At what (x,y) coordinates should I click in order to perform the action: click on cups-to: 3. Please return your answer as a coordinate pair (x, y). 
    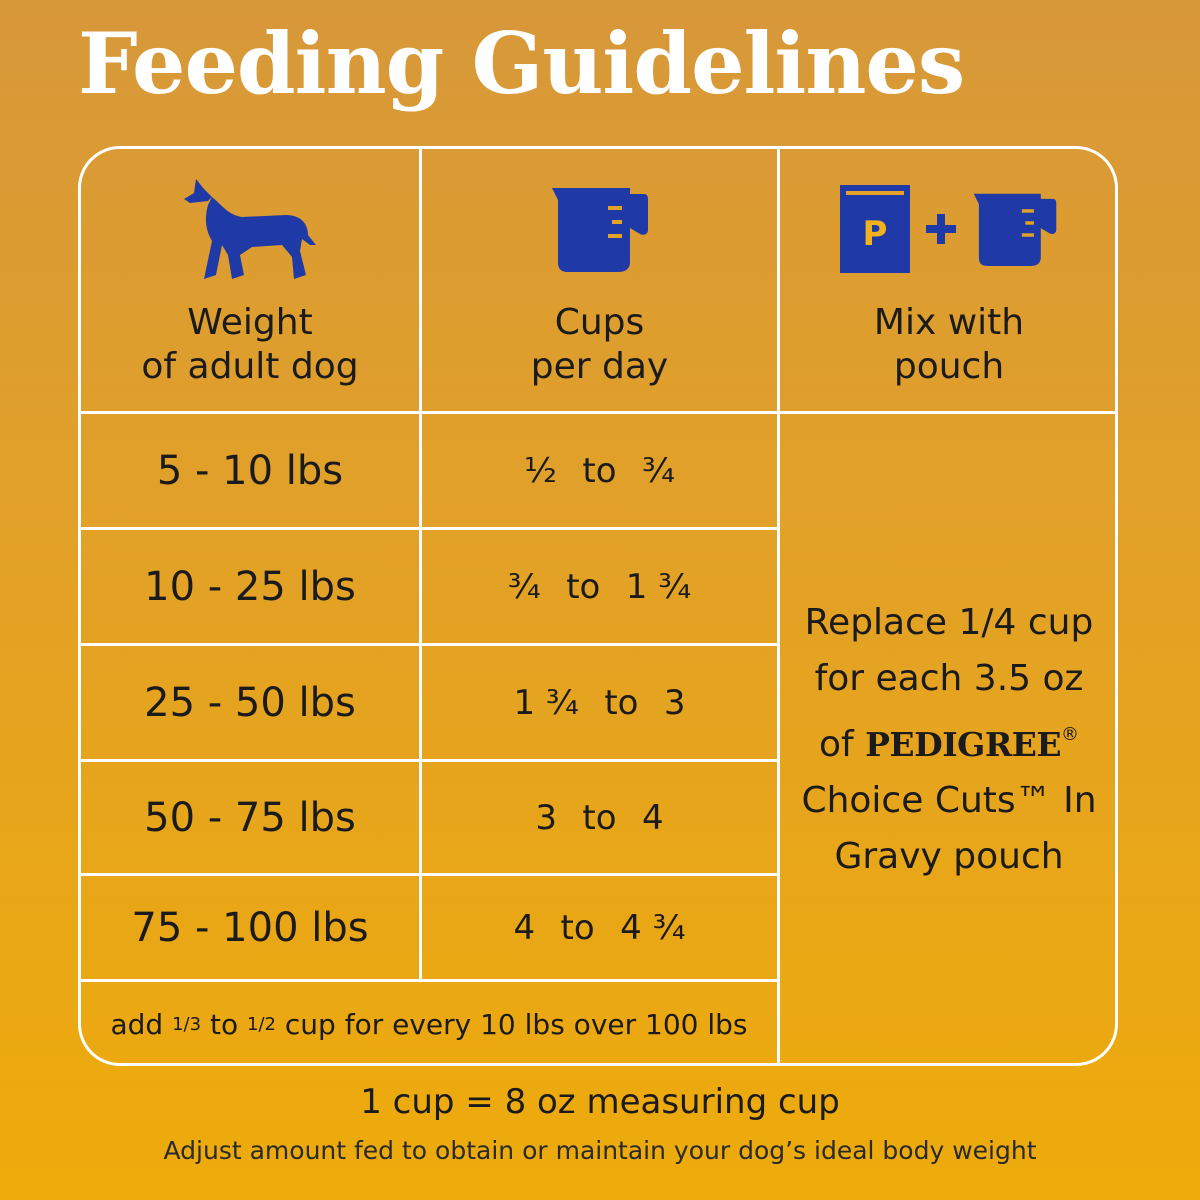
    Looking at the image, I should click on (674, 702).